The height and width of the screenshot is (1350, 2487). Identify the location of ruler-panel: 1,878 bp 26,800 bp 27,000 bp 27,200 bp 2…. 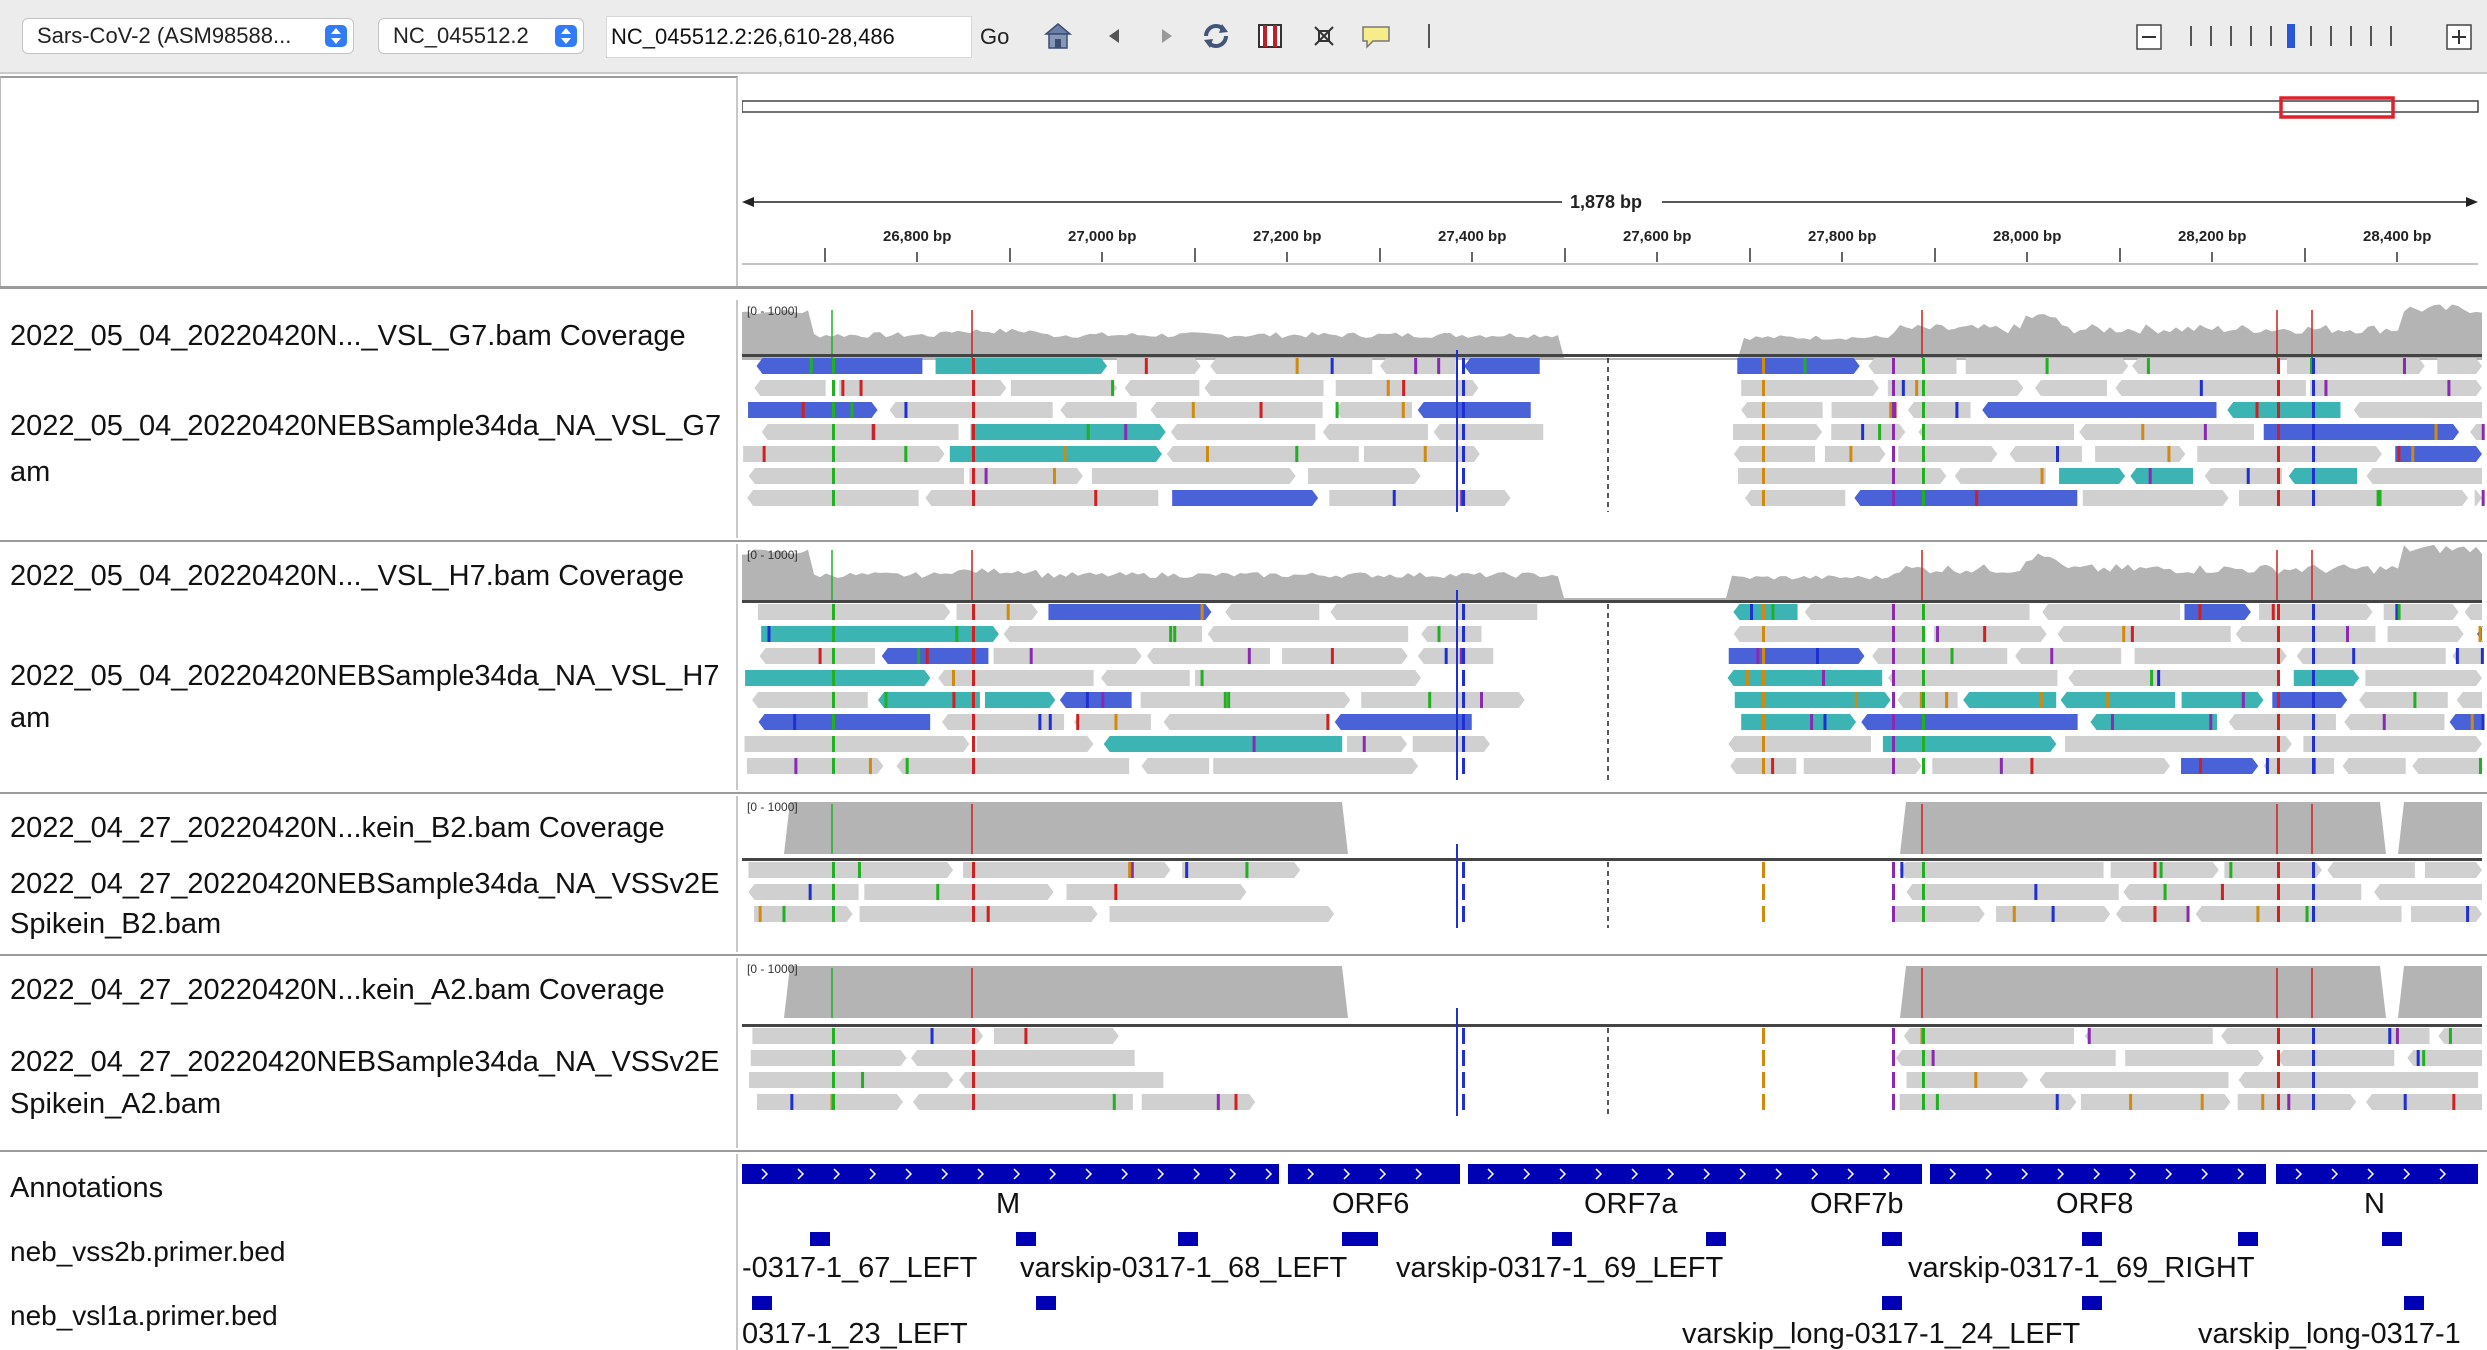
(1614, 181).